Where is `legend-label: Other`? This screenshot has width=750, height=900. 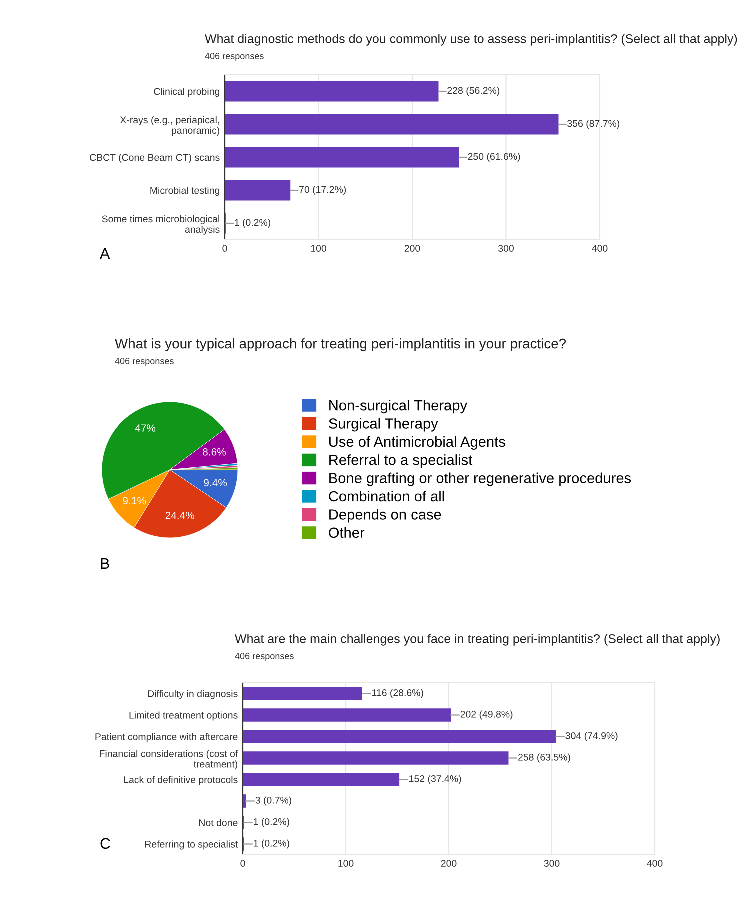
legend-label: Other is located at coordinates (347, 532).